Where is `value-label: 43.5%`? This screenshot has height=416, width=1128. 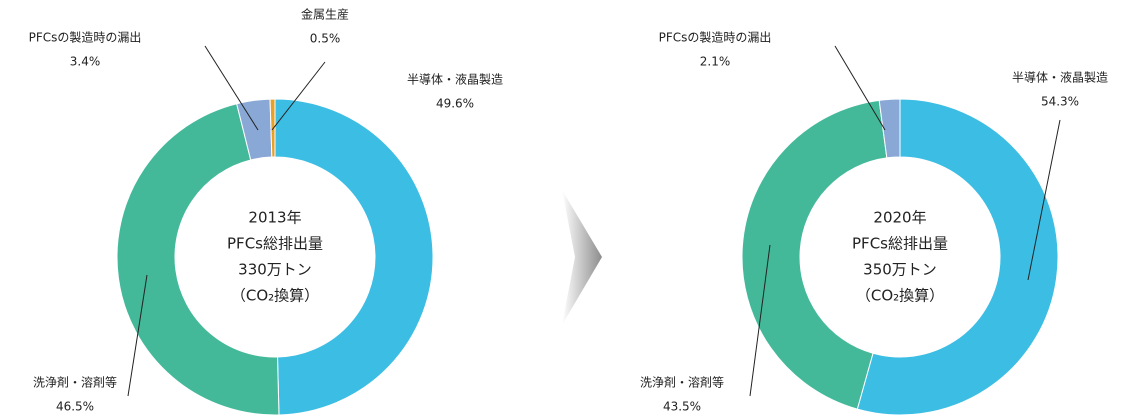 value-label: 43.5% is located at coordinates (682, 407).